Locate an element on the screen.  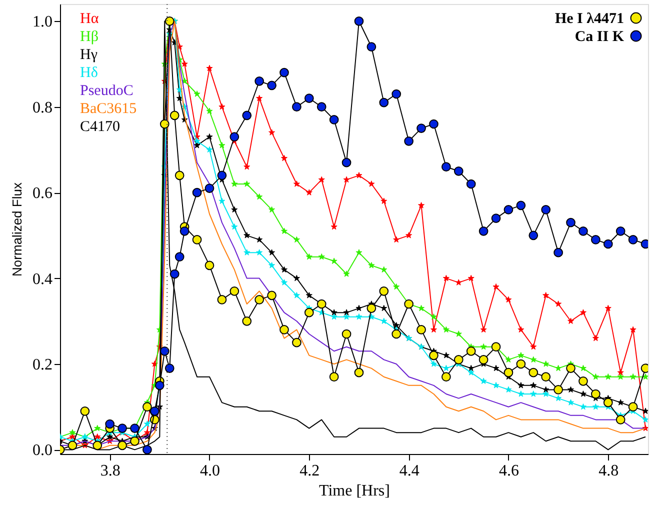
text: BaC3615 is located at coordinates (108, 109).